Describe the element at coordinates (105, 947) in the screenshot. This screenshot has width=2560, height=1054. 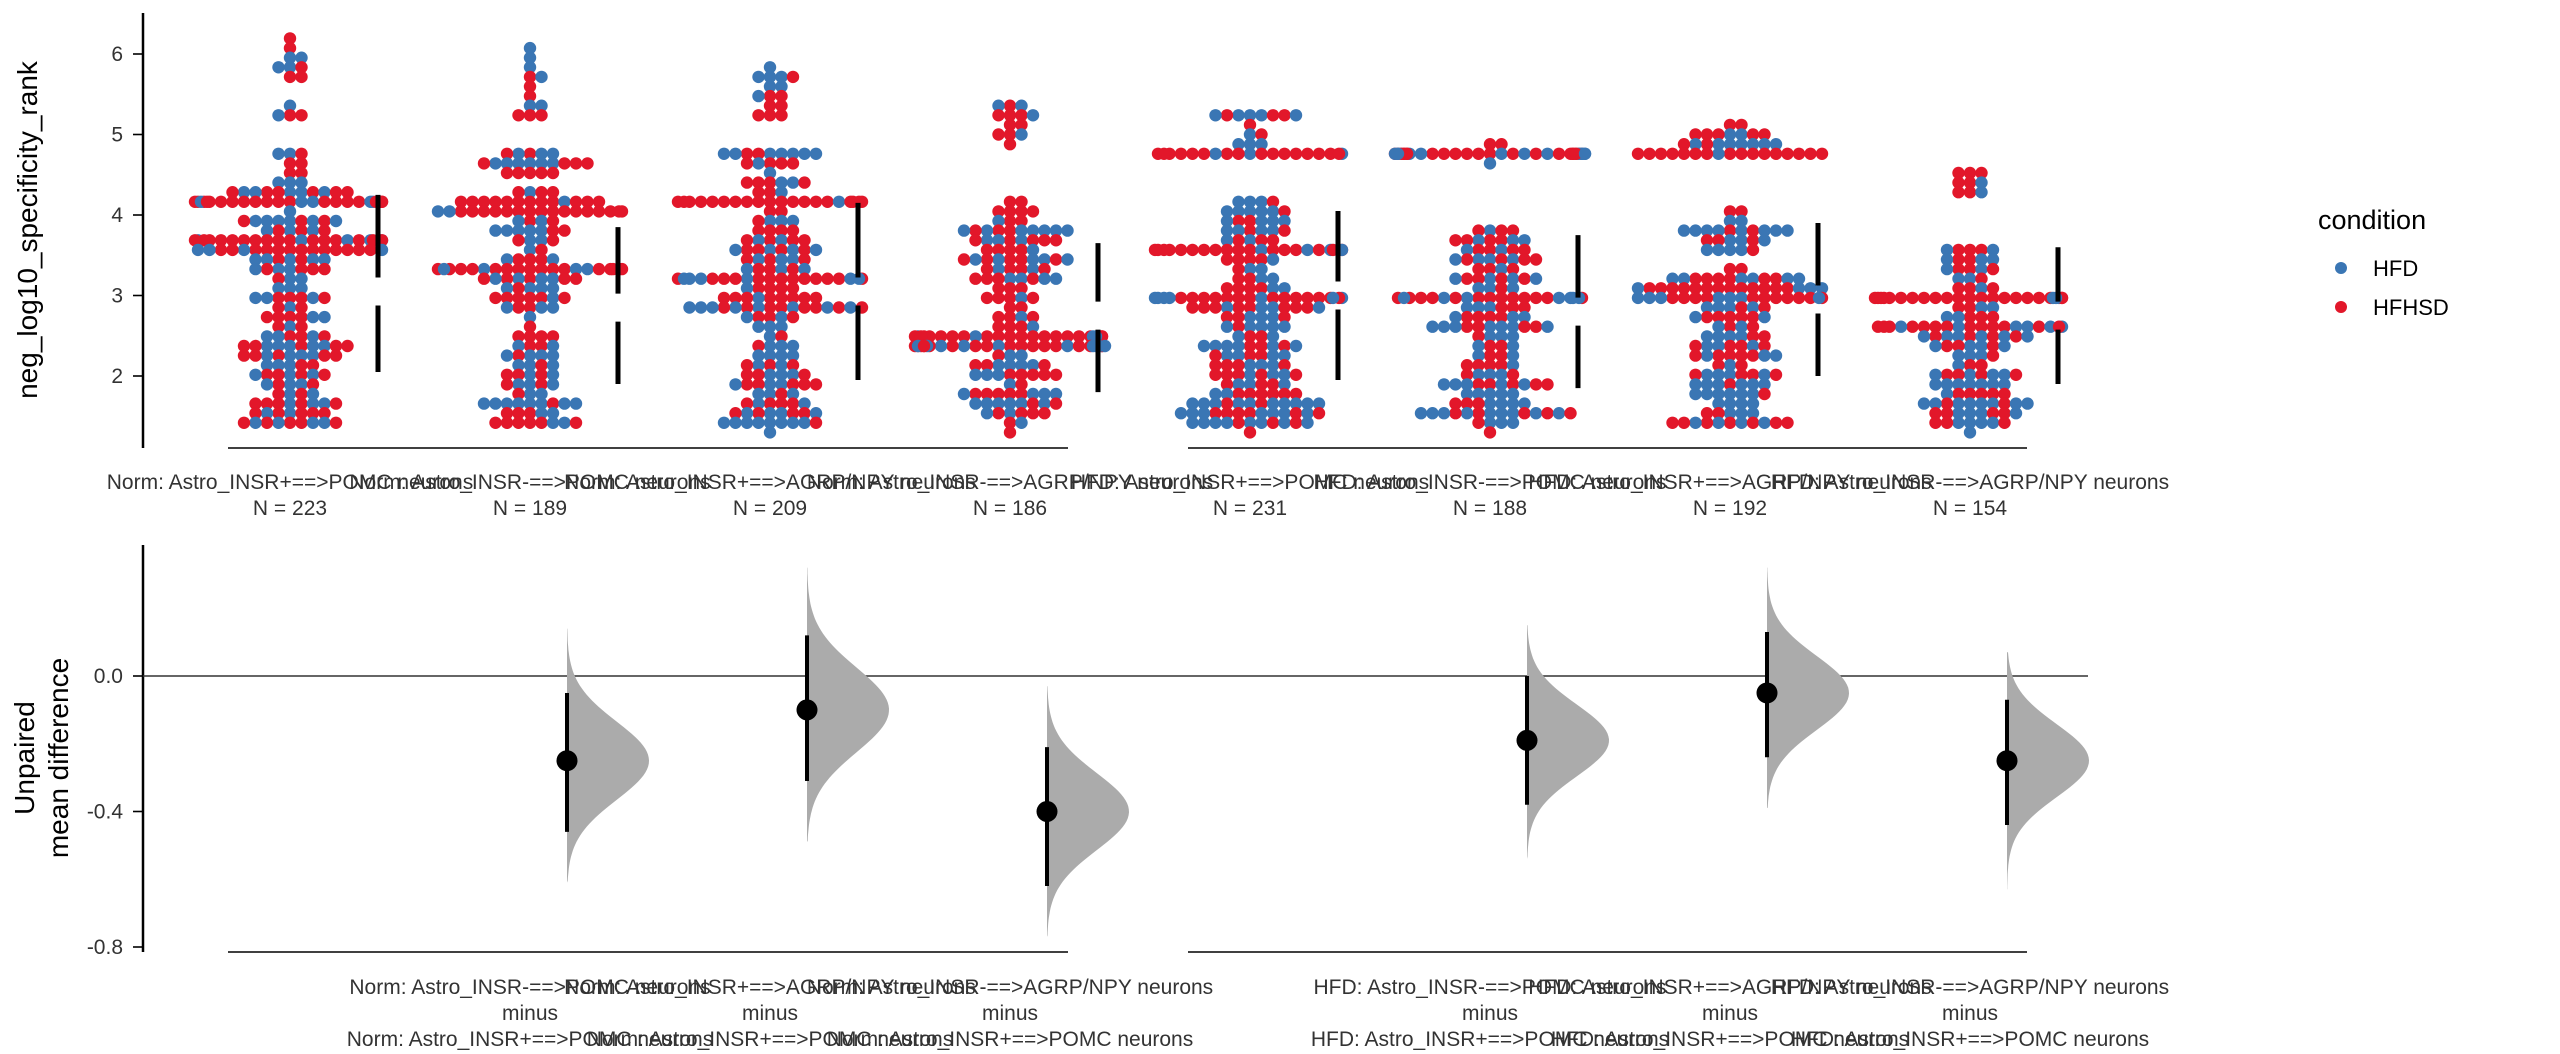
I see `bottom-y-tick-label: -0.8` at that location.